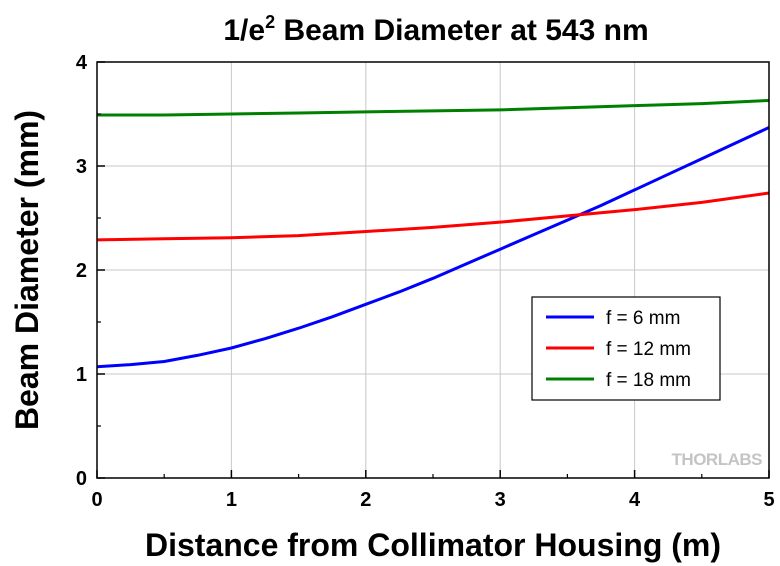  I want to click on chart-title-superscript: 2, so click(270, 22).